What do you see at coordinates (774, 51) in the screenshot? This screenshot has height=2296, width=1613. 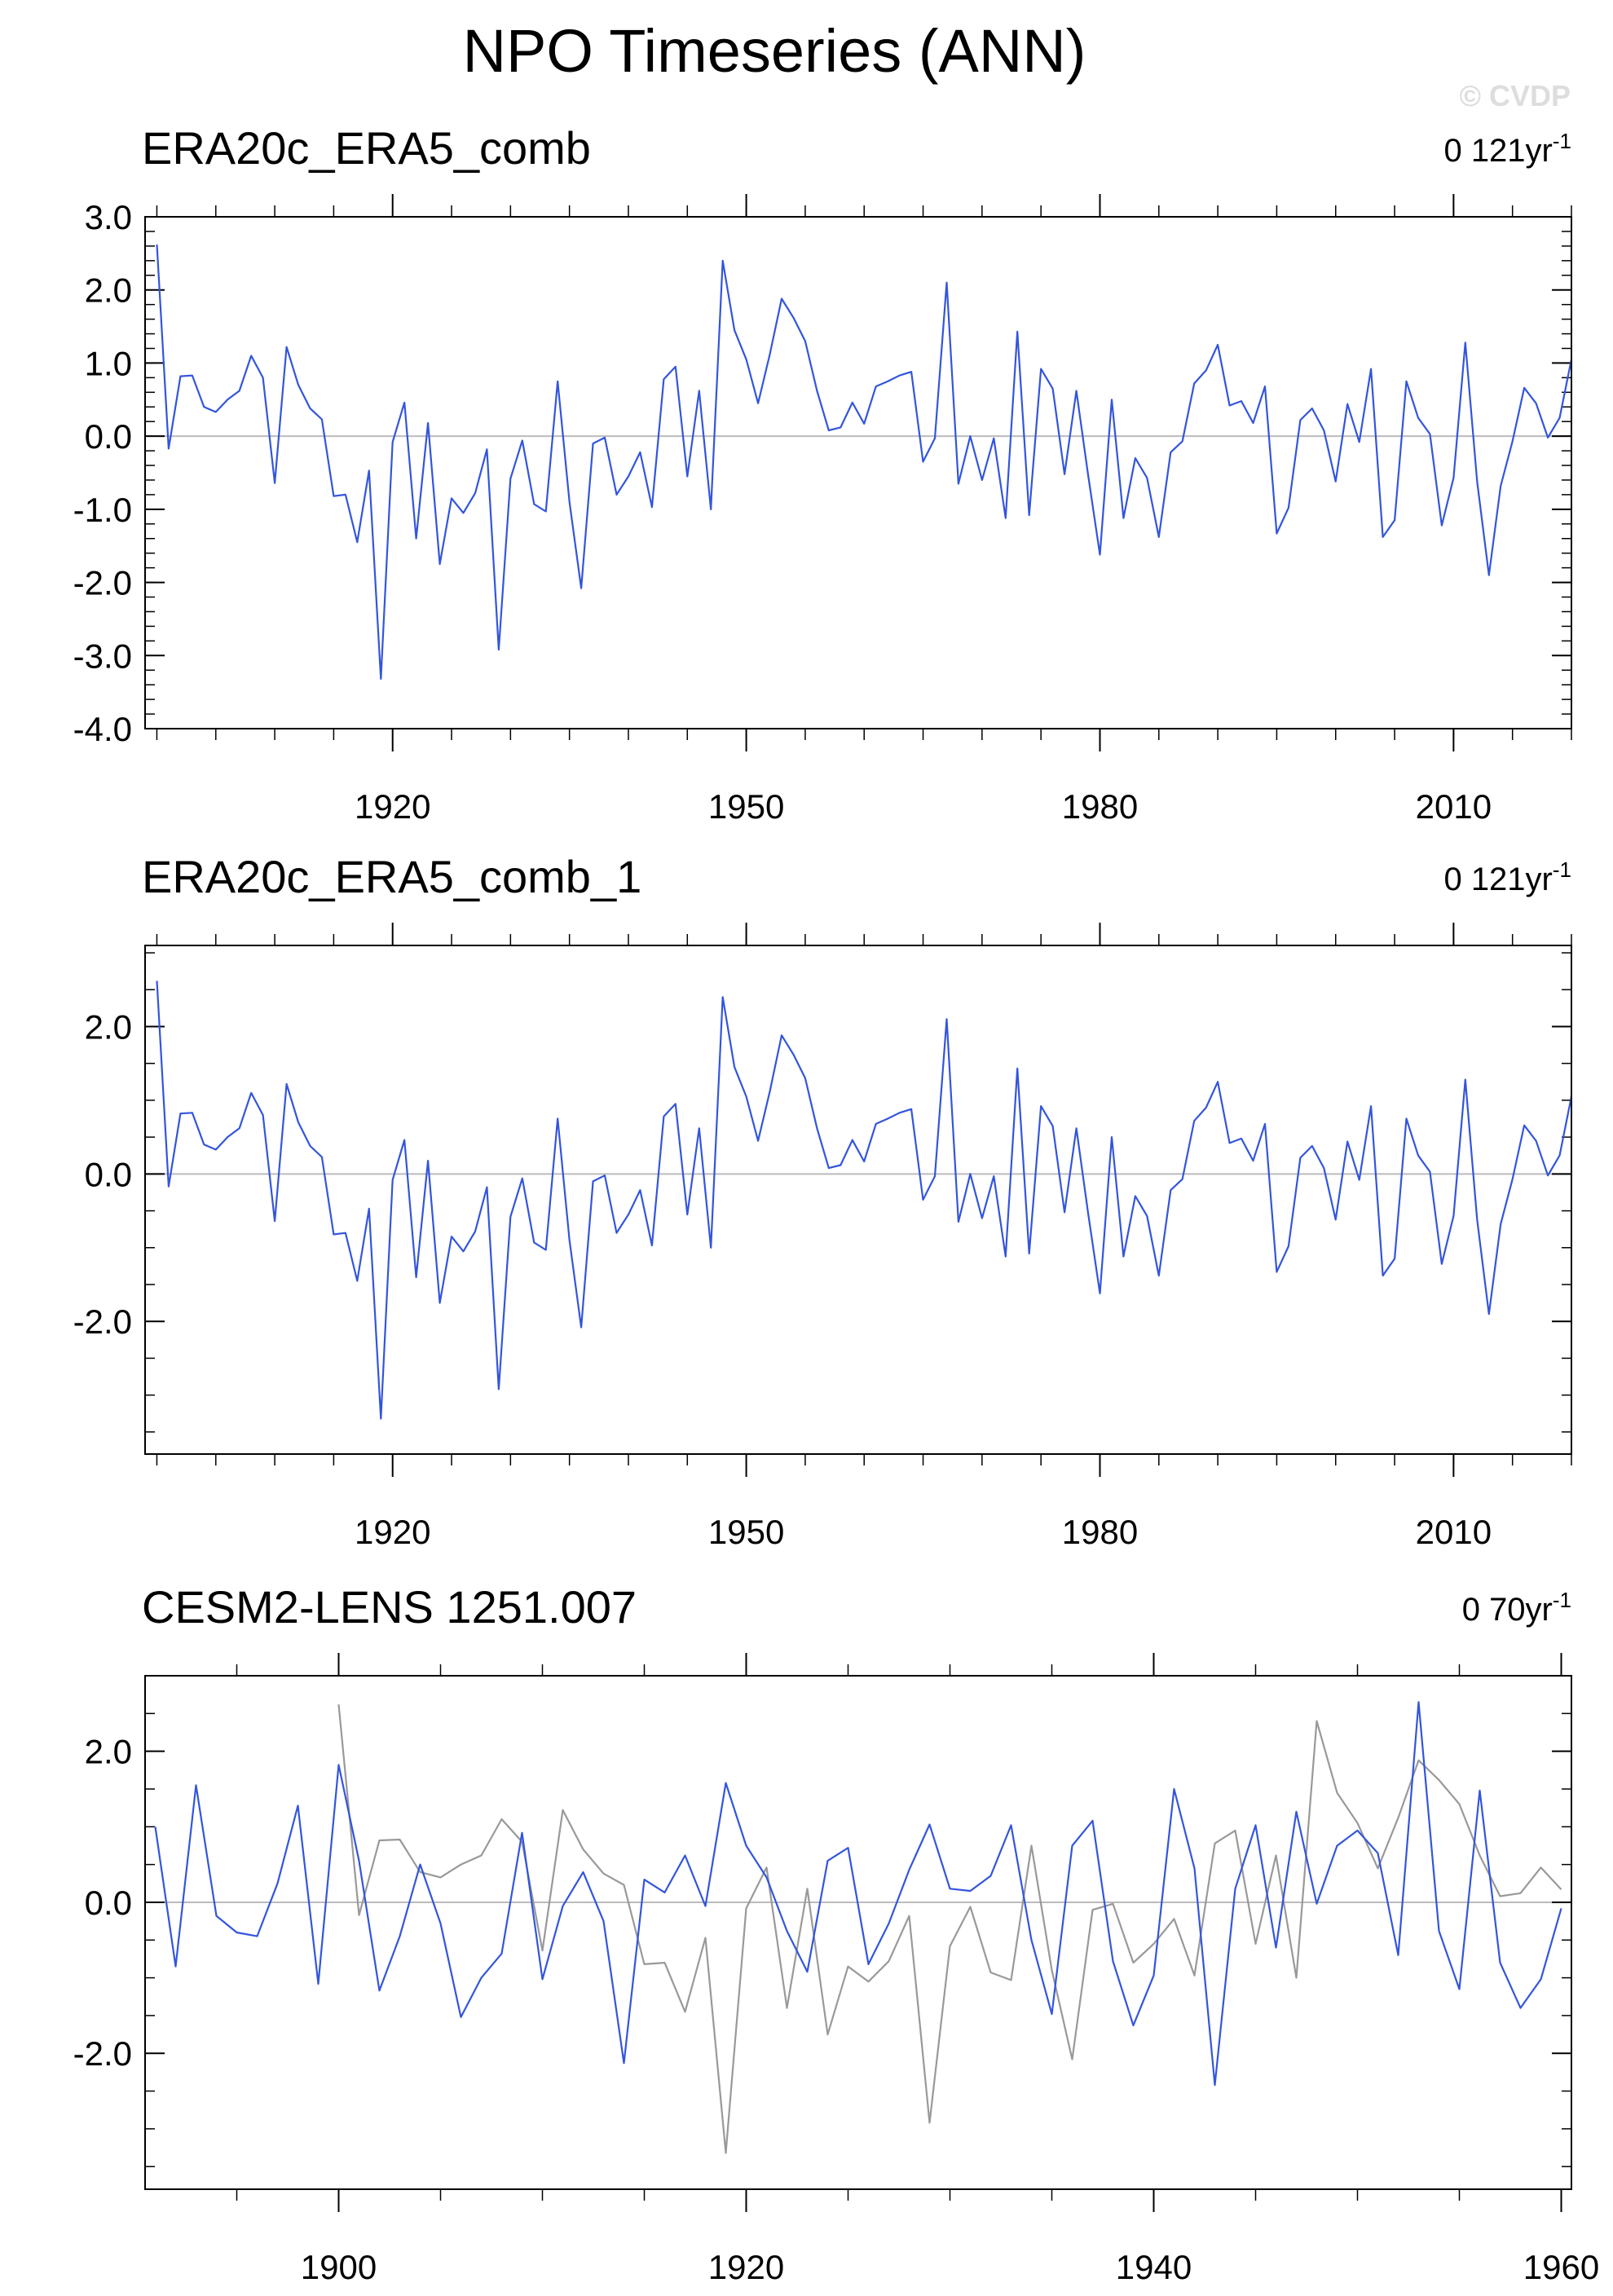 I see `figure-title: NPO Timeseries (ANN)` at bounding box center [774, 51].